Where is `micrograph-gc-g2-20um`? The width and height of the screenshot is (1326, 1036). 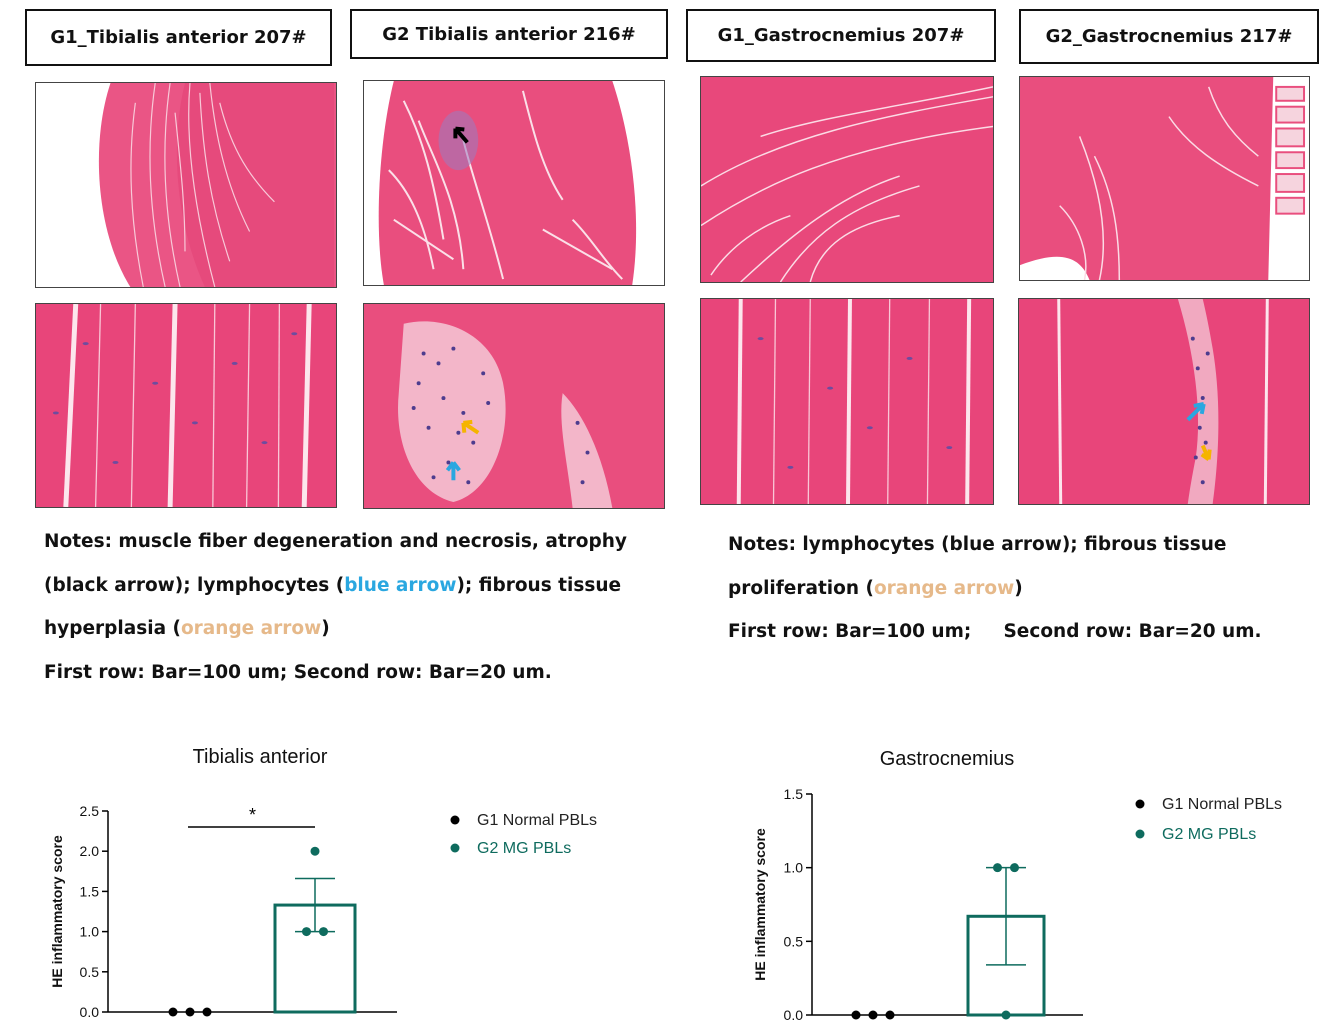
micrograph-gc-g2-20um is located at coordinates (1164, 401).